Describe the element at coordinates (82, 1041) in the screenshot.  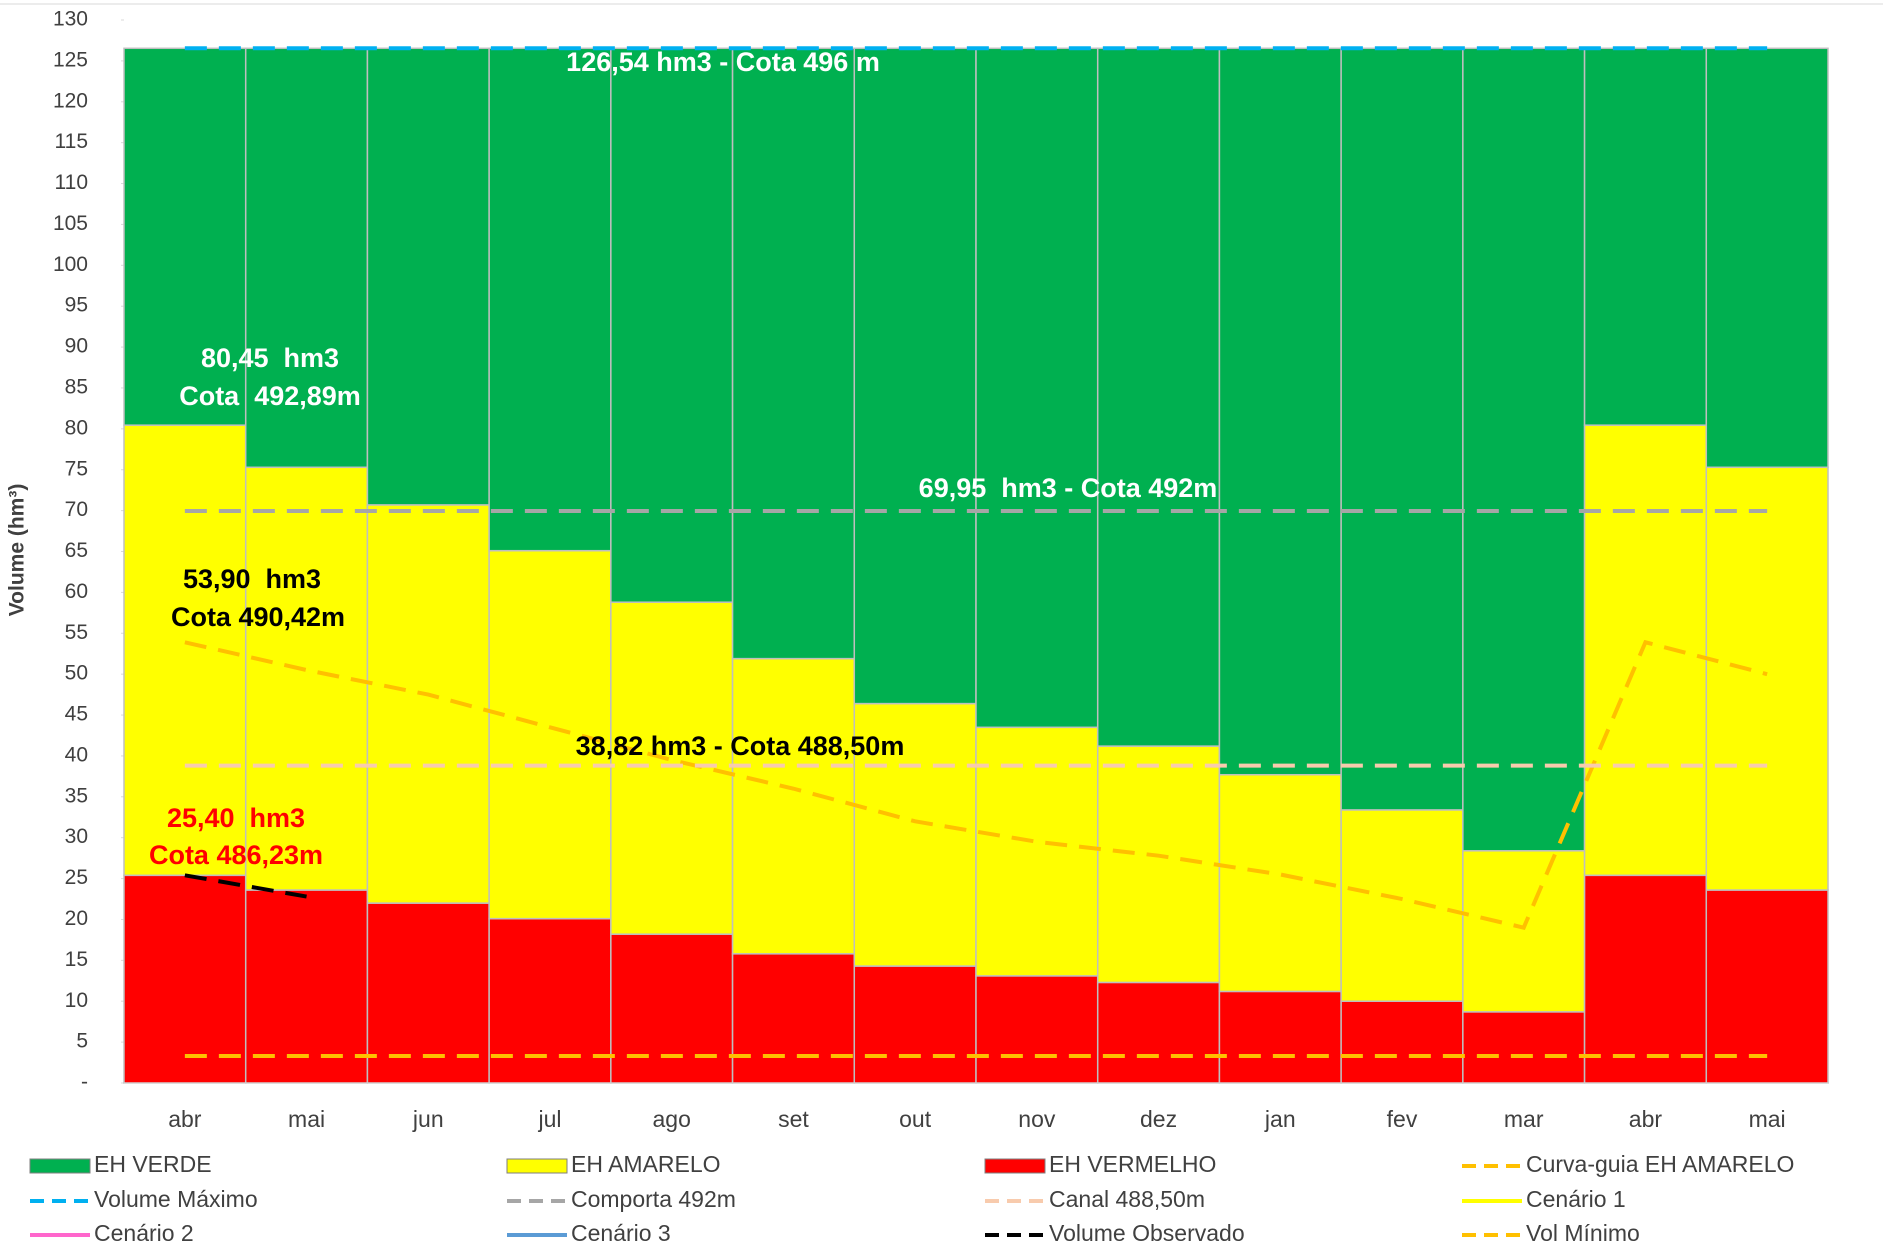
I see `y-tick-label: 5` at that location.